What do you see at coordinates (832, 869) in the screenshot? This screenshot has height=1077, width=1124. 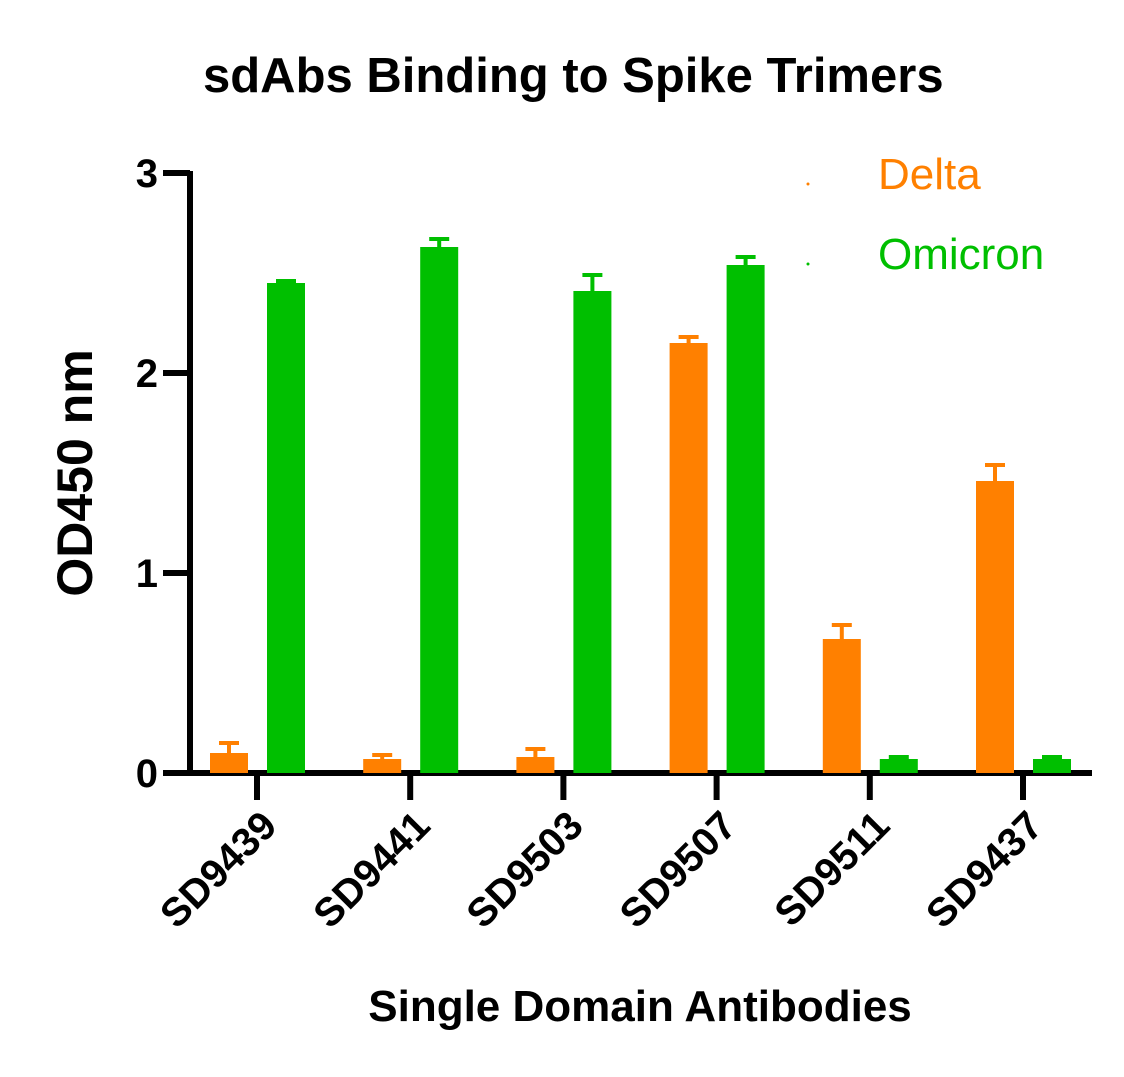 I see `x-tick-label: SD9511` at bounding box center [832, 869].